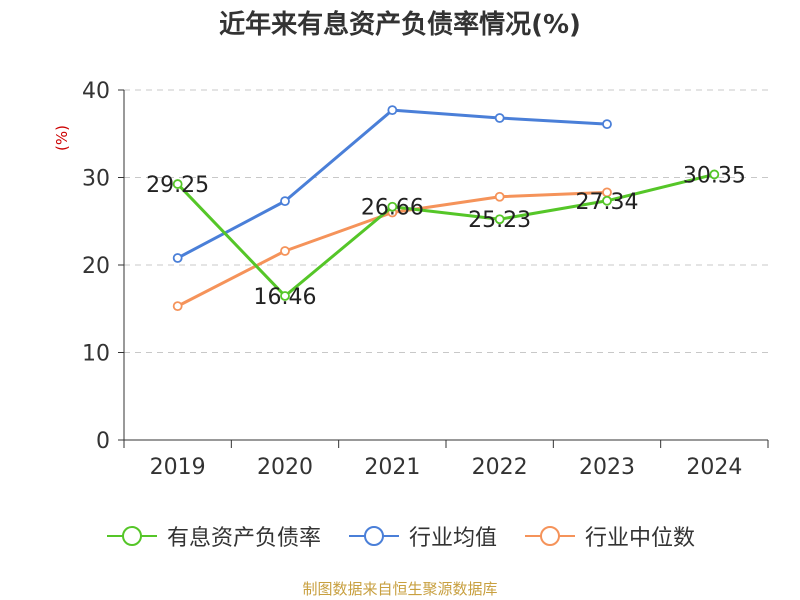 This screenshot has height=600, width=800. I want to click on y-tick-label: 30, so click(96, 179).